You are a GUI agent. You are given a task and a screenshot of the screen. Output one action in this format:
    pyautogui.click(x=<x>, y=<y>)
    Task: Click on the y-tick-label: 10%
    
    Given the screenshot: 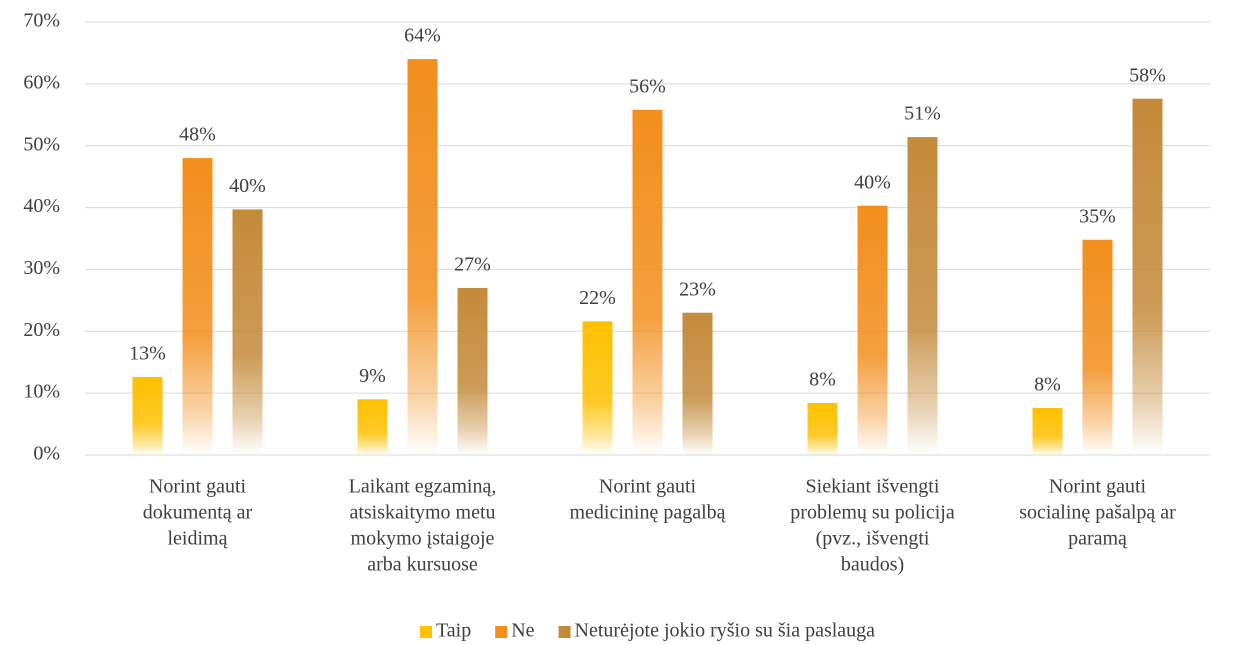 What is the action you would take?
    pyautogui.click(x=41, y=392)
    